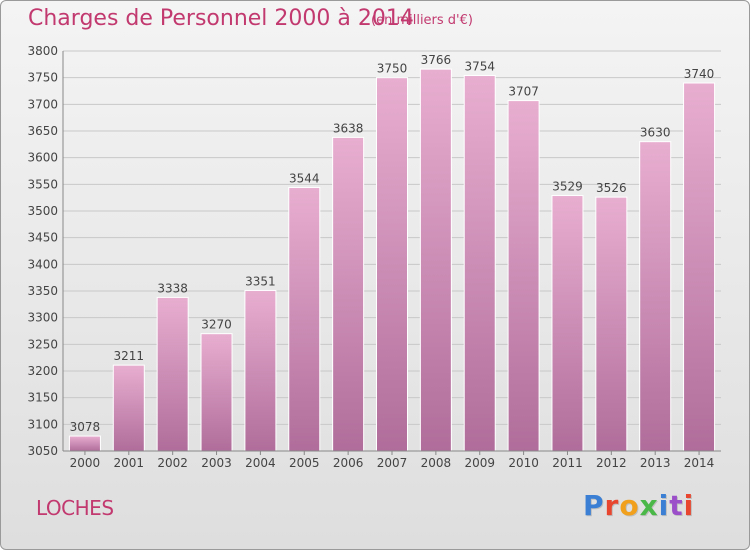 This screenshot has height=550, width=750. What do you see at coordinates (655, 133) in the screenshot?
I see `data-label: 3630` at bounding box center [655, 133].